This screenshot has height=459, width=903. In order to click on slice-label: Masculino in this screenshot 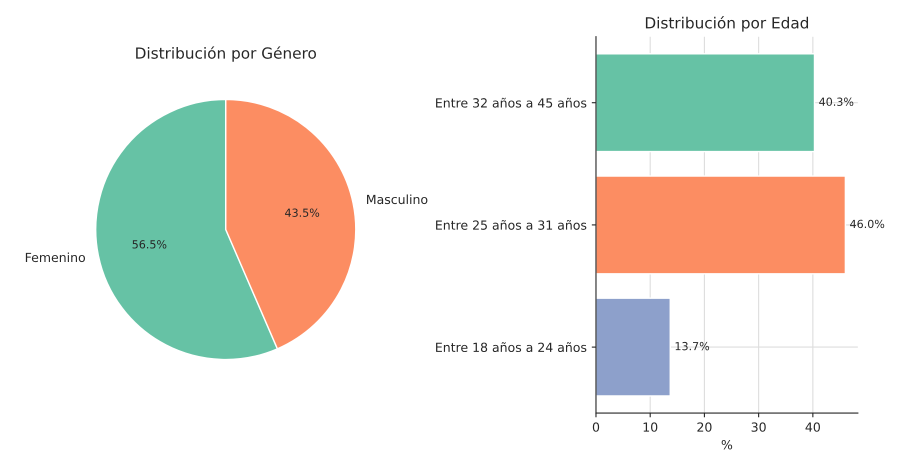, I will do `click(397, 199)`.